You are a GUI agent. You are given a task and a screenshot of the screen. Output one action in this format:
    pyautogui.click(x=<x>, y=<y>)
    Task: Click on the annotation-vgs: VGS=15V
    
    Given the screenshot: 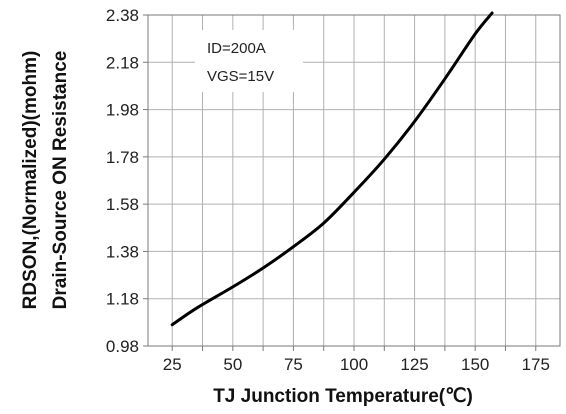 What is the action you would take?
    pyautogui.click(x=240, y=76)
    